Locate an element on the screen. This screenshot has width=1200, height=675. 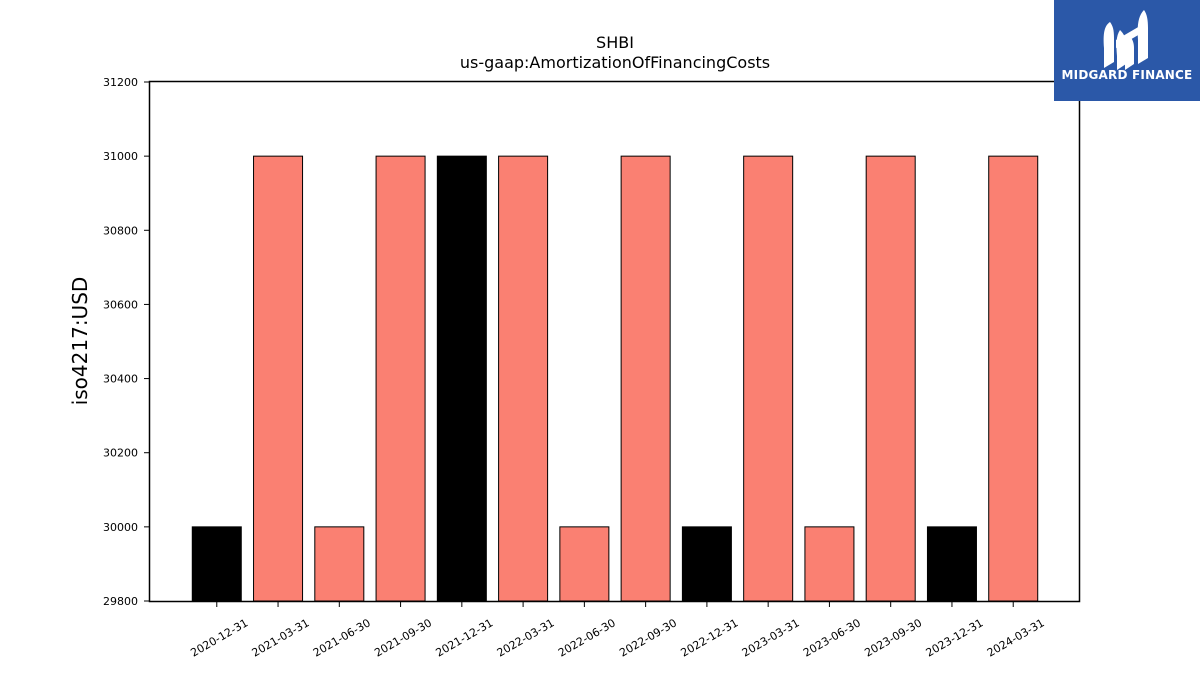
y-axis-label: iso4217:USD is located at coordinates (80, 341).